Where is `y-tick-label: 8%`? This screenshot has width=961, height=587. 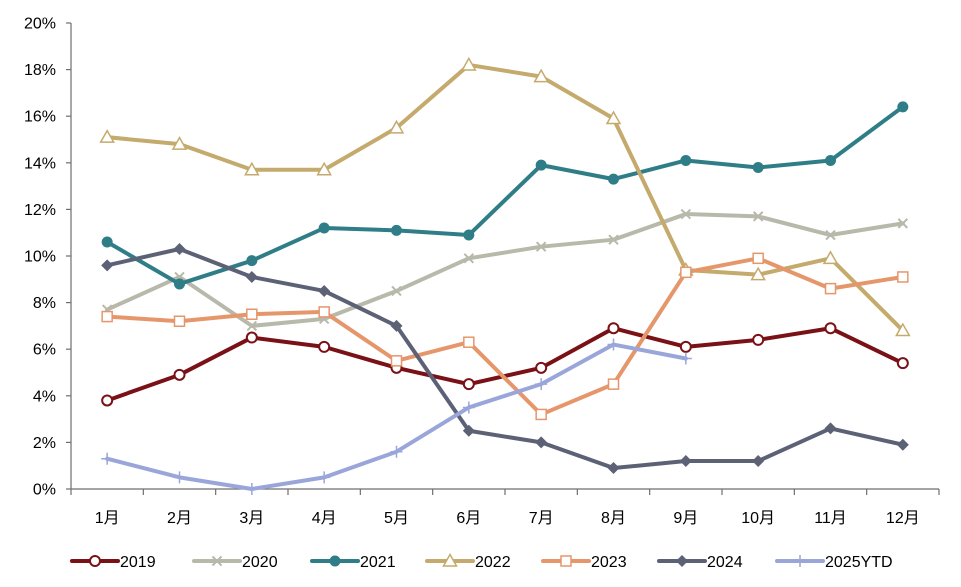 y-tick-label: 8% is located at coordinates (44, 303).